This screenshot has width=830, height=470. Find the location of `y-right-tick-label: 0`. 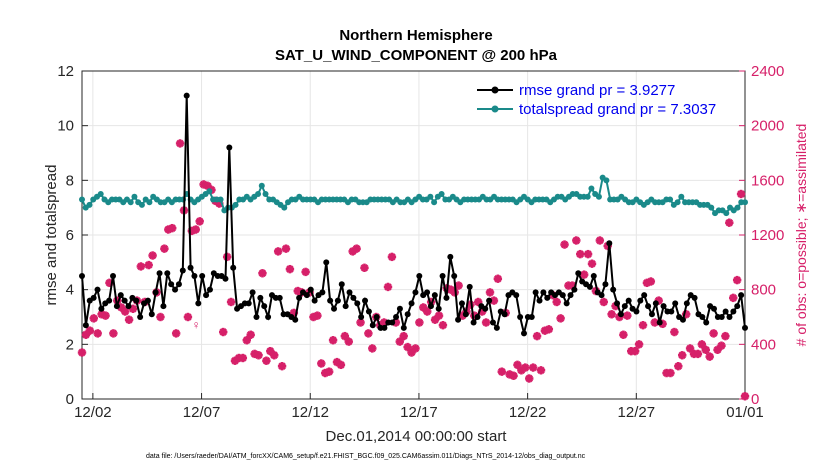

y-right-tick-label: 0 is located at coordinates (755, 399).